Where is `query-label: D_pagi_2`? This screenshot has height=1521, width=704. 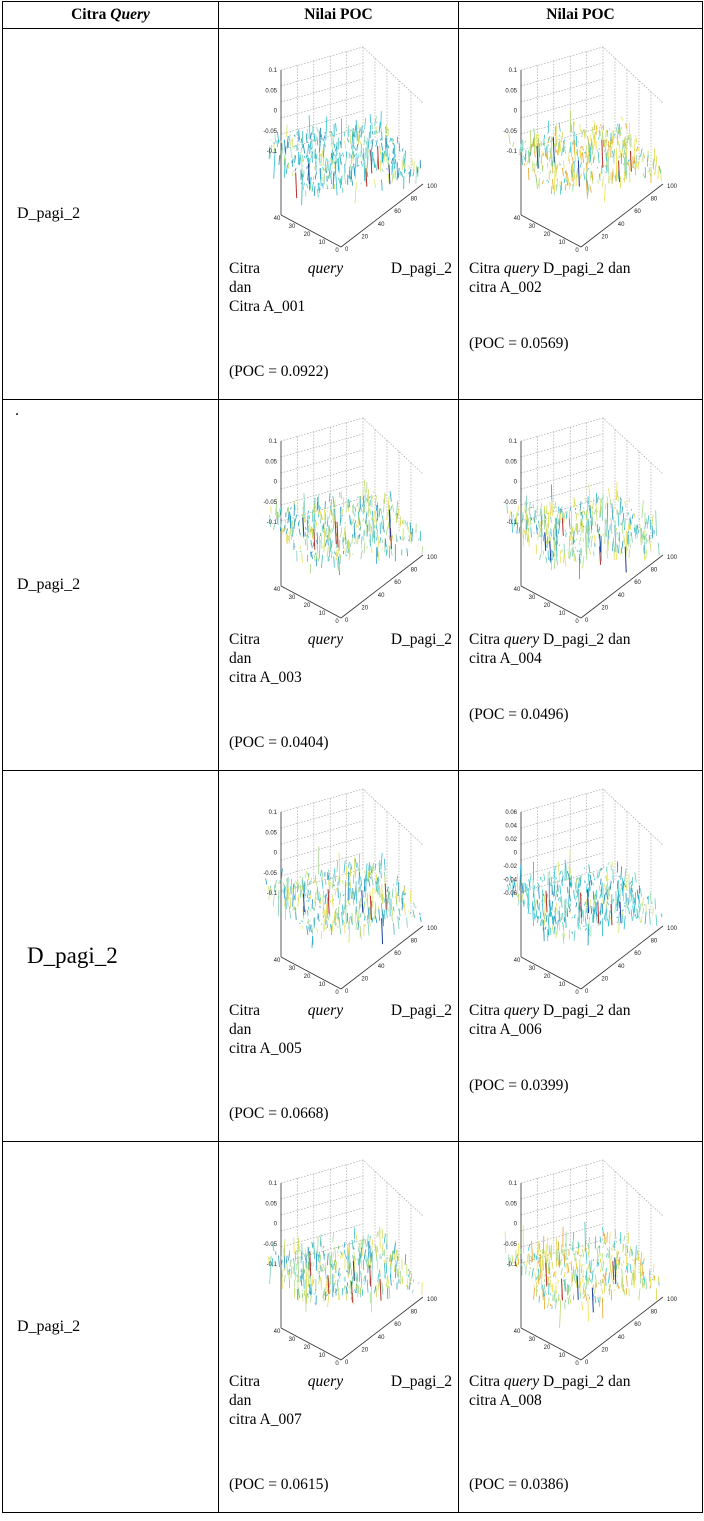
query-label: D_pagi_2 is located at coordinates (49, 213).